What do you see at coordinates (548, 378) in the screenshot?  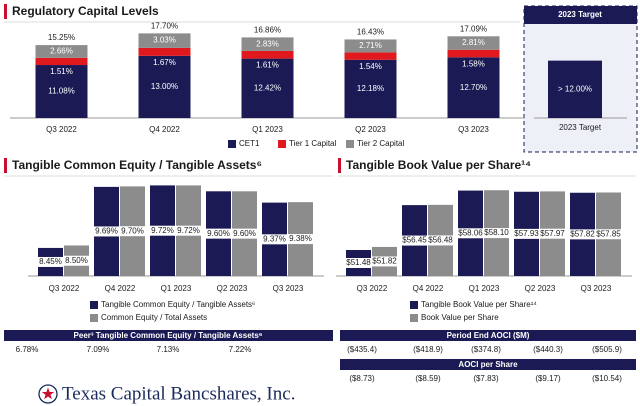 I see `table-value: ($9.17)` at bounding box center [548, 378].